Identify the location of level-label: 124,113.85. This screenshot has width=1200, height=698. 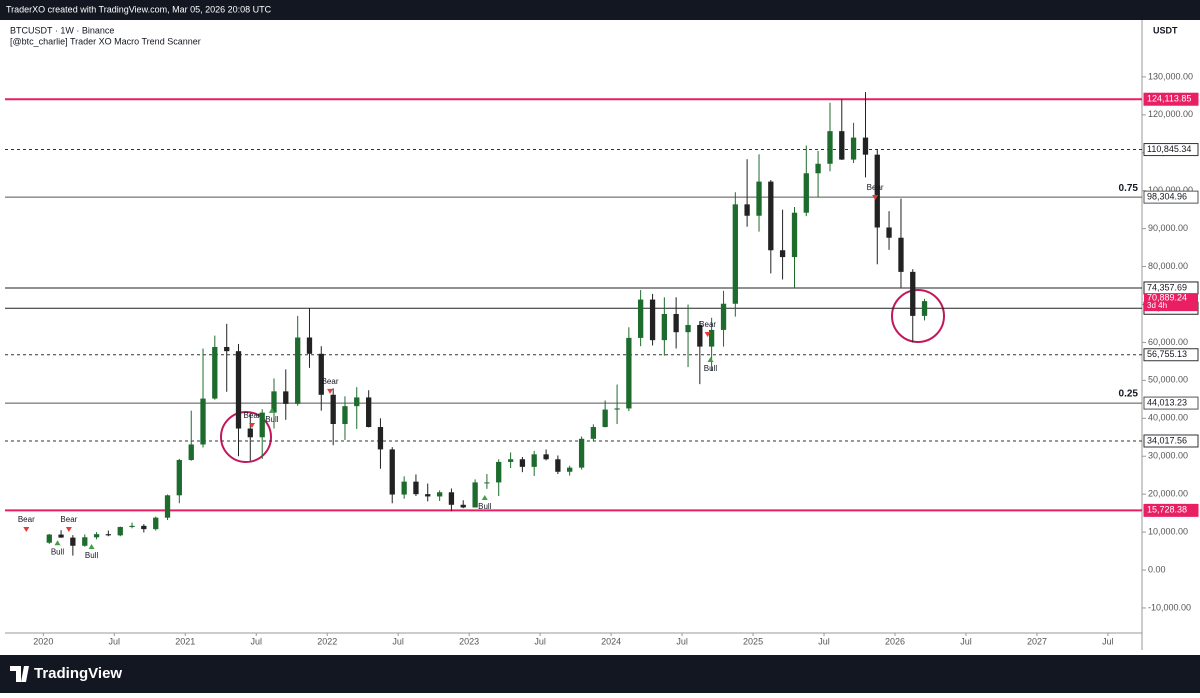
(1169, 99).